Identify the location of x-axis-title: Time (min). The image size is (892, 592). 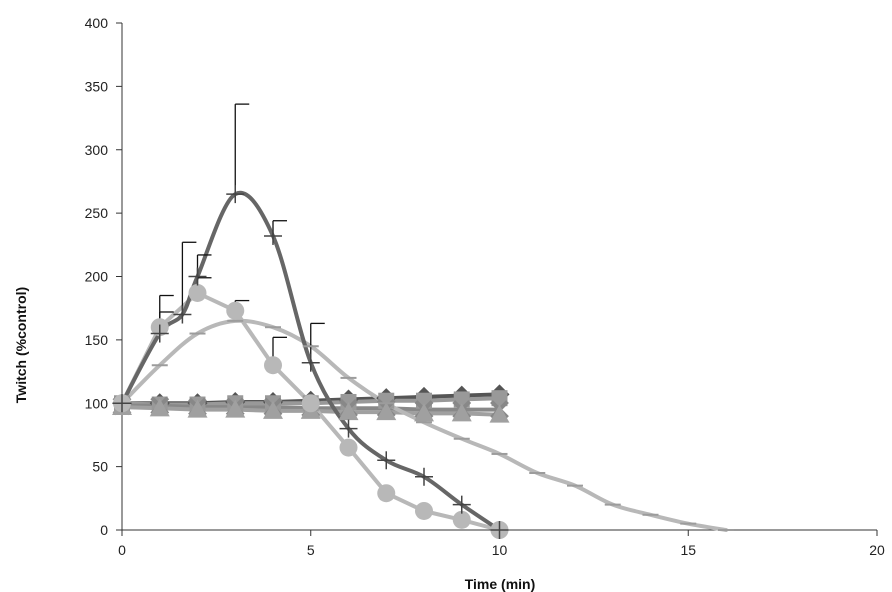
(500, 584).